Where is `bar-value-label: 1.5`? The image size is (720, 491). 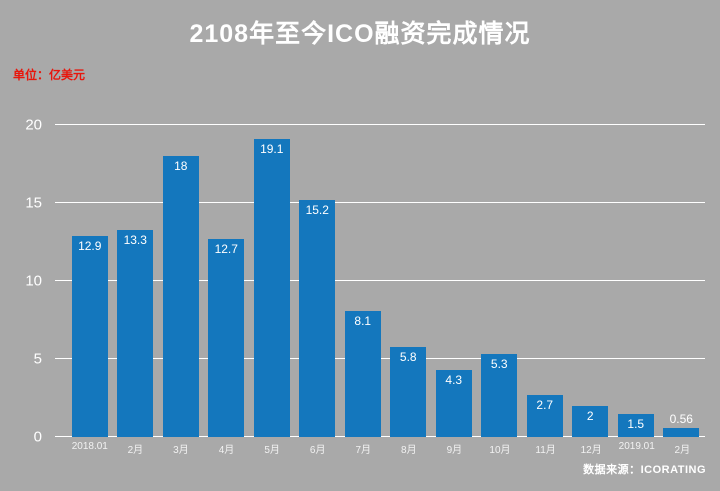
bar-value-label: 1.5 is located at coordinates (636, 423).